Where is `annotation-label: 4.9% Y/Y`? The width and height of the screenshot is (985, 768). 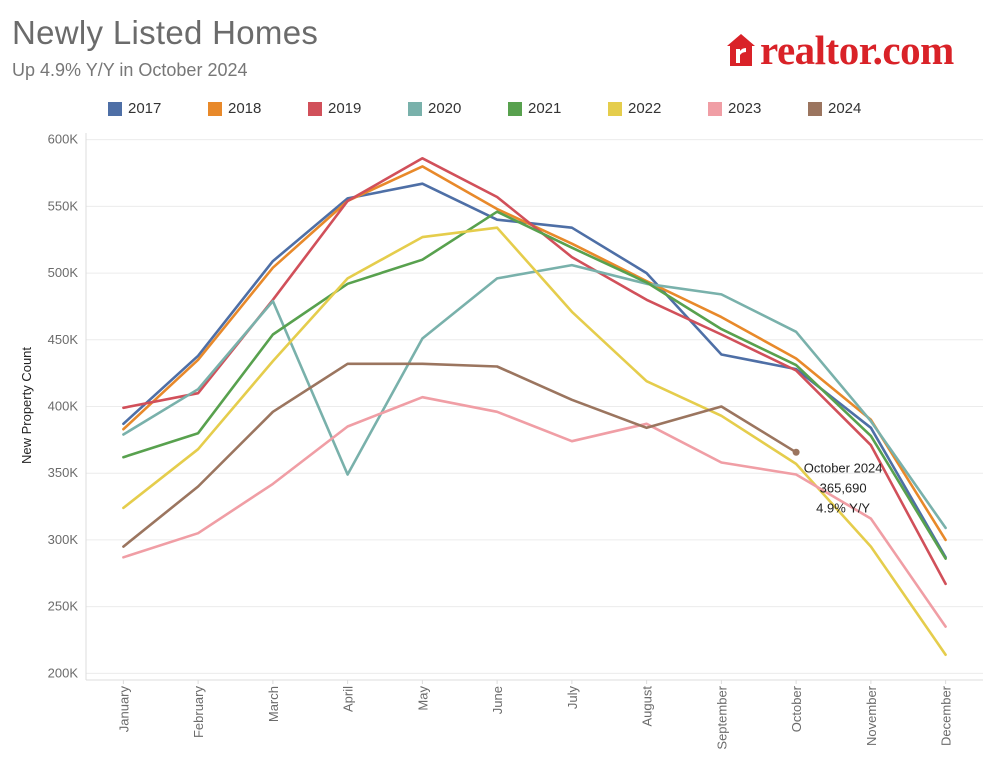
annotation-label: 4.9% Y/Y is located at coordinates (843, 507).